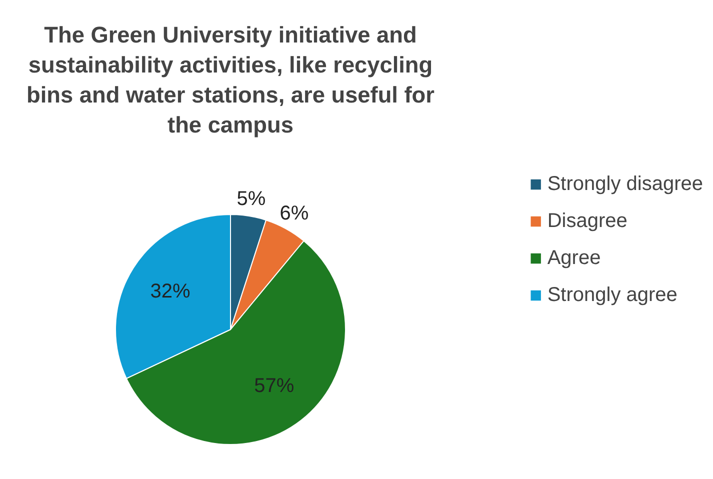  I want to click on legend-label: Agree, so click(574, 258).